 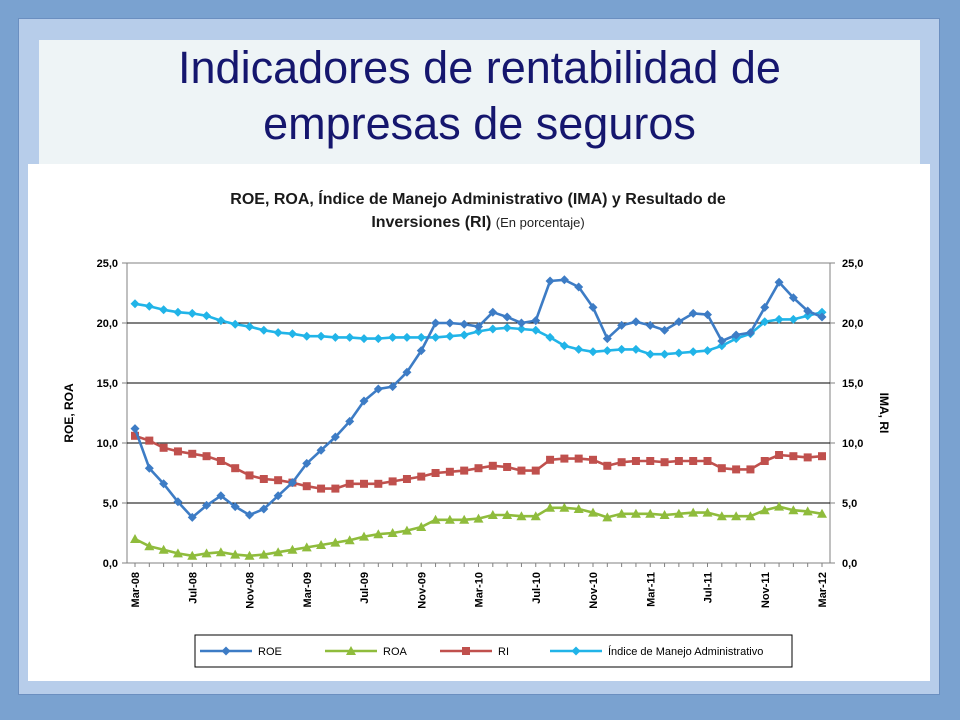 What do you see at coordinates (251, 590) in the screenshot?
I see `x-tick-label: Nov-08` at bounding box center [251, 590].